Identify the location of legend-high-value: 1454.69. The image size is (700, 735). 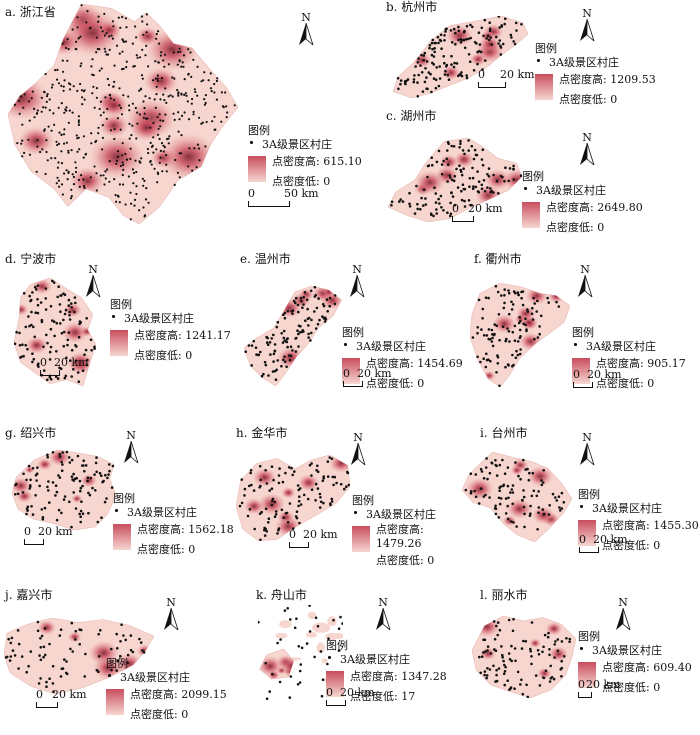
(440, 363).